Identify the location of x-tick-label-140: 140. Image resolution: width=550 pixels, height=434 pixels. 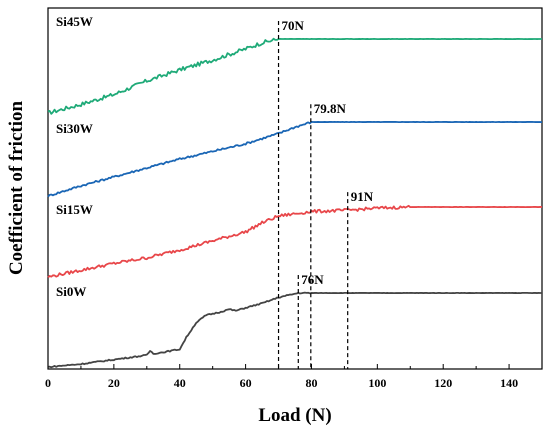
(509, 383).